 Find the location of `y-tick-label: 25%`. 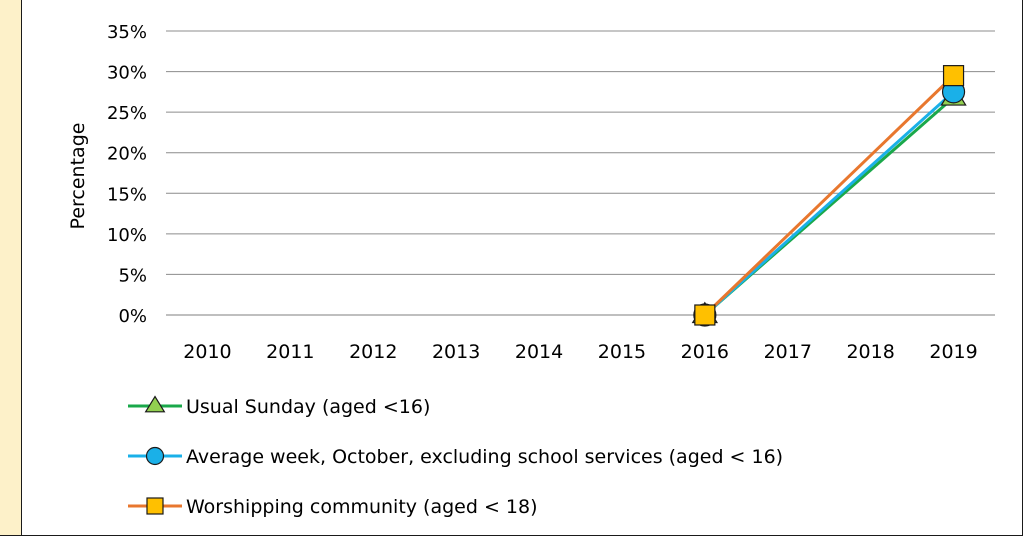

y-tick-label: 25% is located at coordinates (127, 113).